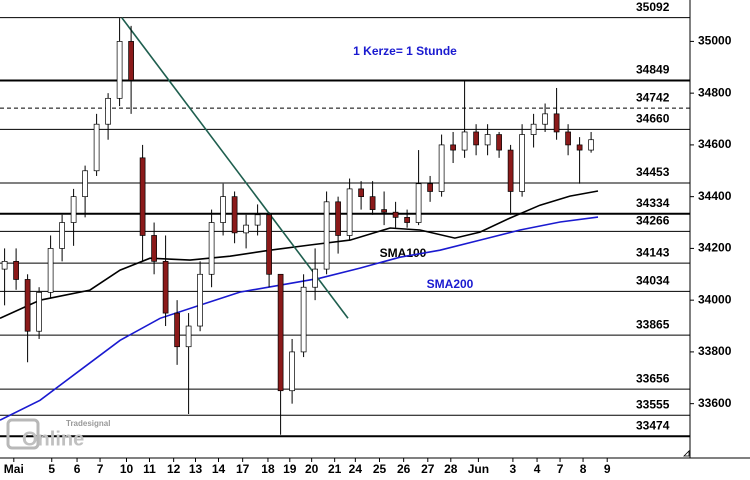 This screenshot has width=750, height=480. I want to click on level-label: 34334, so click(653, 203).